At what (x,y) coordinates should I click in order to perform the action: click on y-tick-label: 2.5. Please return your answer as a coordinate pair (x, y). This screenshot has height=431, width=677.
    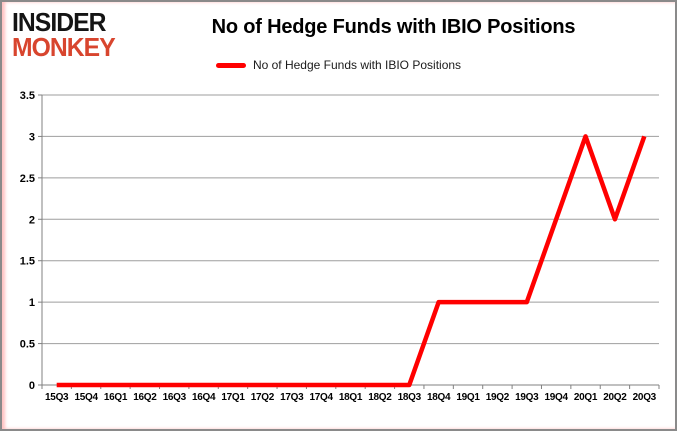
    Looking at the image, I should click on (27, 179).